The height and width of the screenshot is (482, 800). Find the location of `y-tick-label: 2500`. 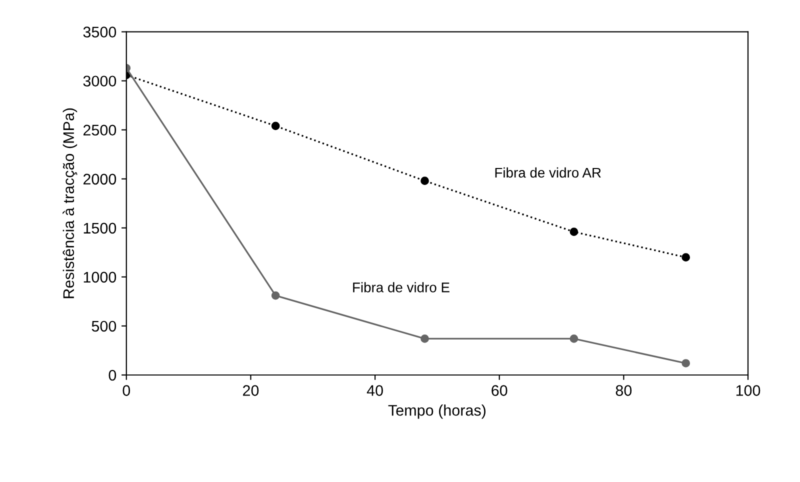

y-tick-label: 2500 is located at coordinates (99, 130).